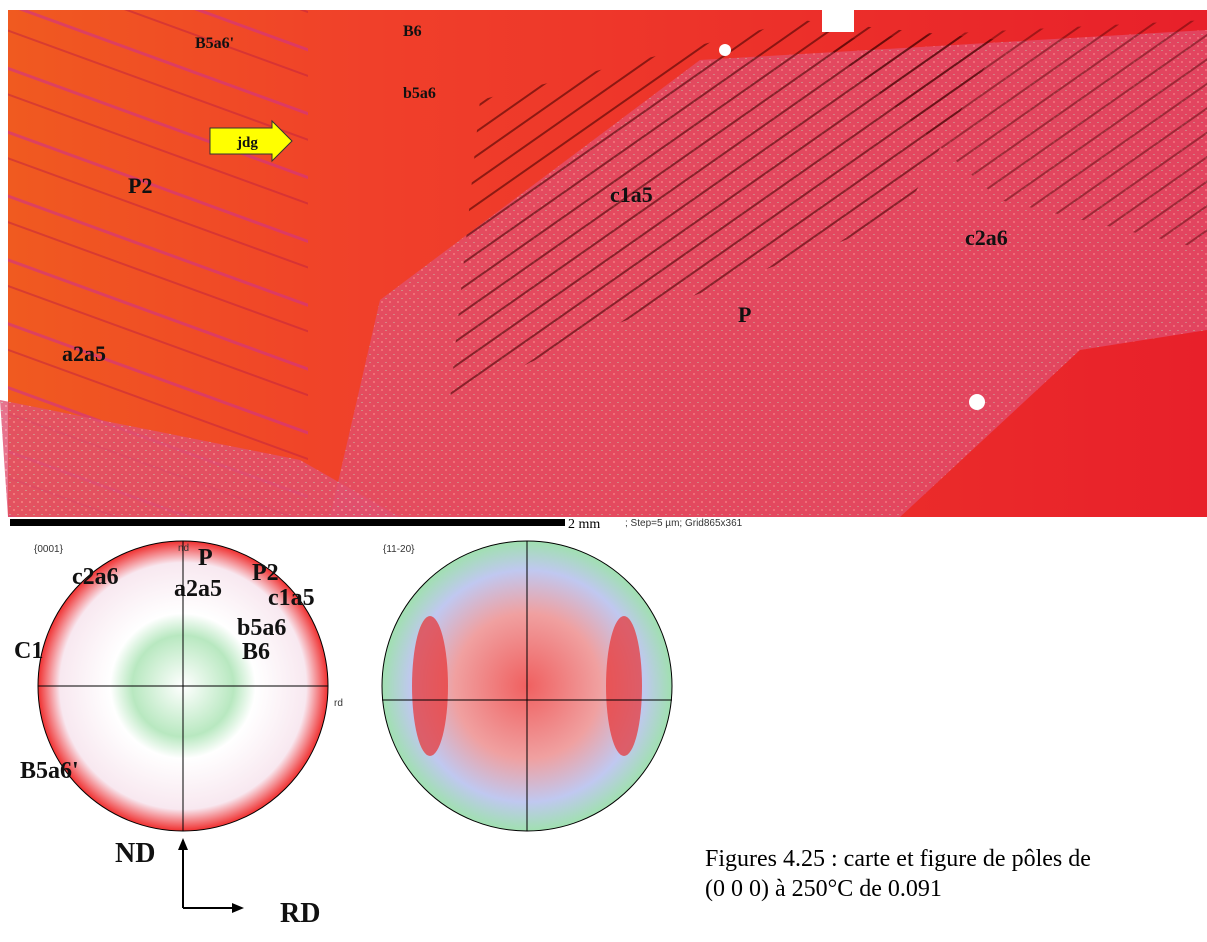  Describe the element at coordinates (527, 686) in the screenshot. I see `pole-figure-11-20: {11-20}` at that location.